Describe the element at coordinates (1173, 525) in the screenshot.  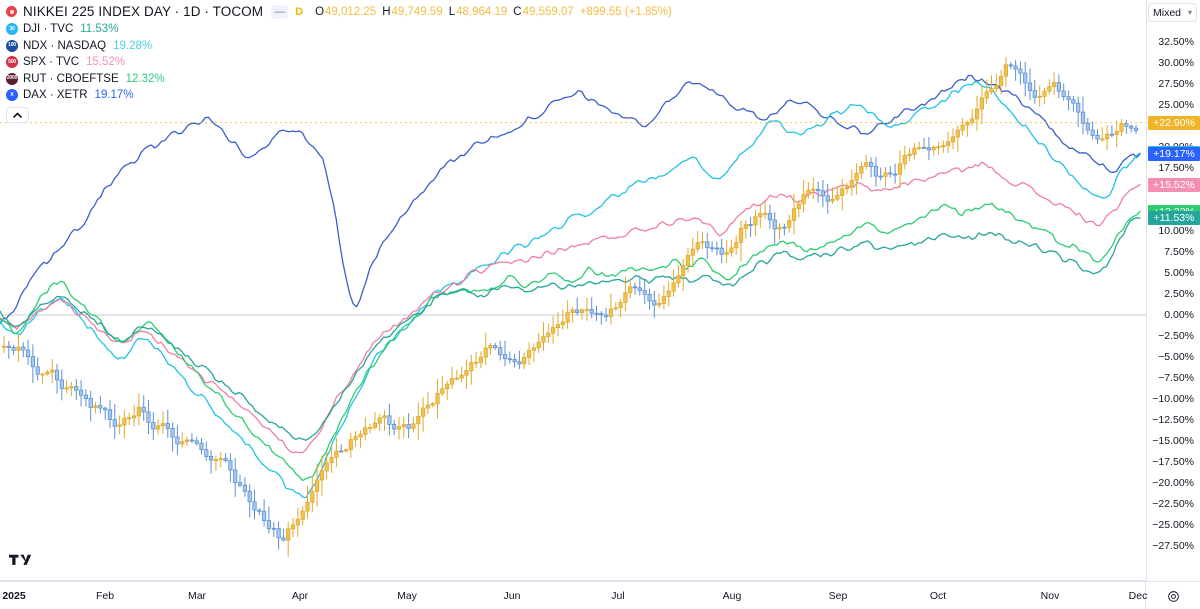
I see `price-axis-tick: −25.00%` at that location.